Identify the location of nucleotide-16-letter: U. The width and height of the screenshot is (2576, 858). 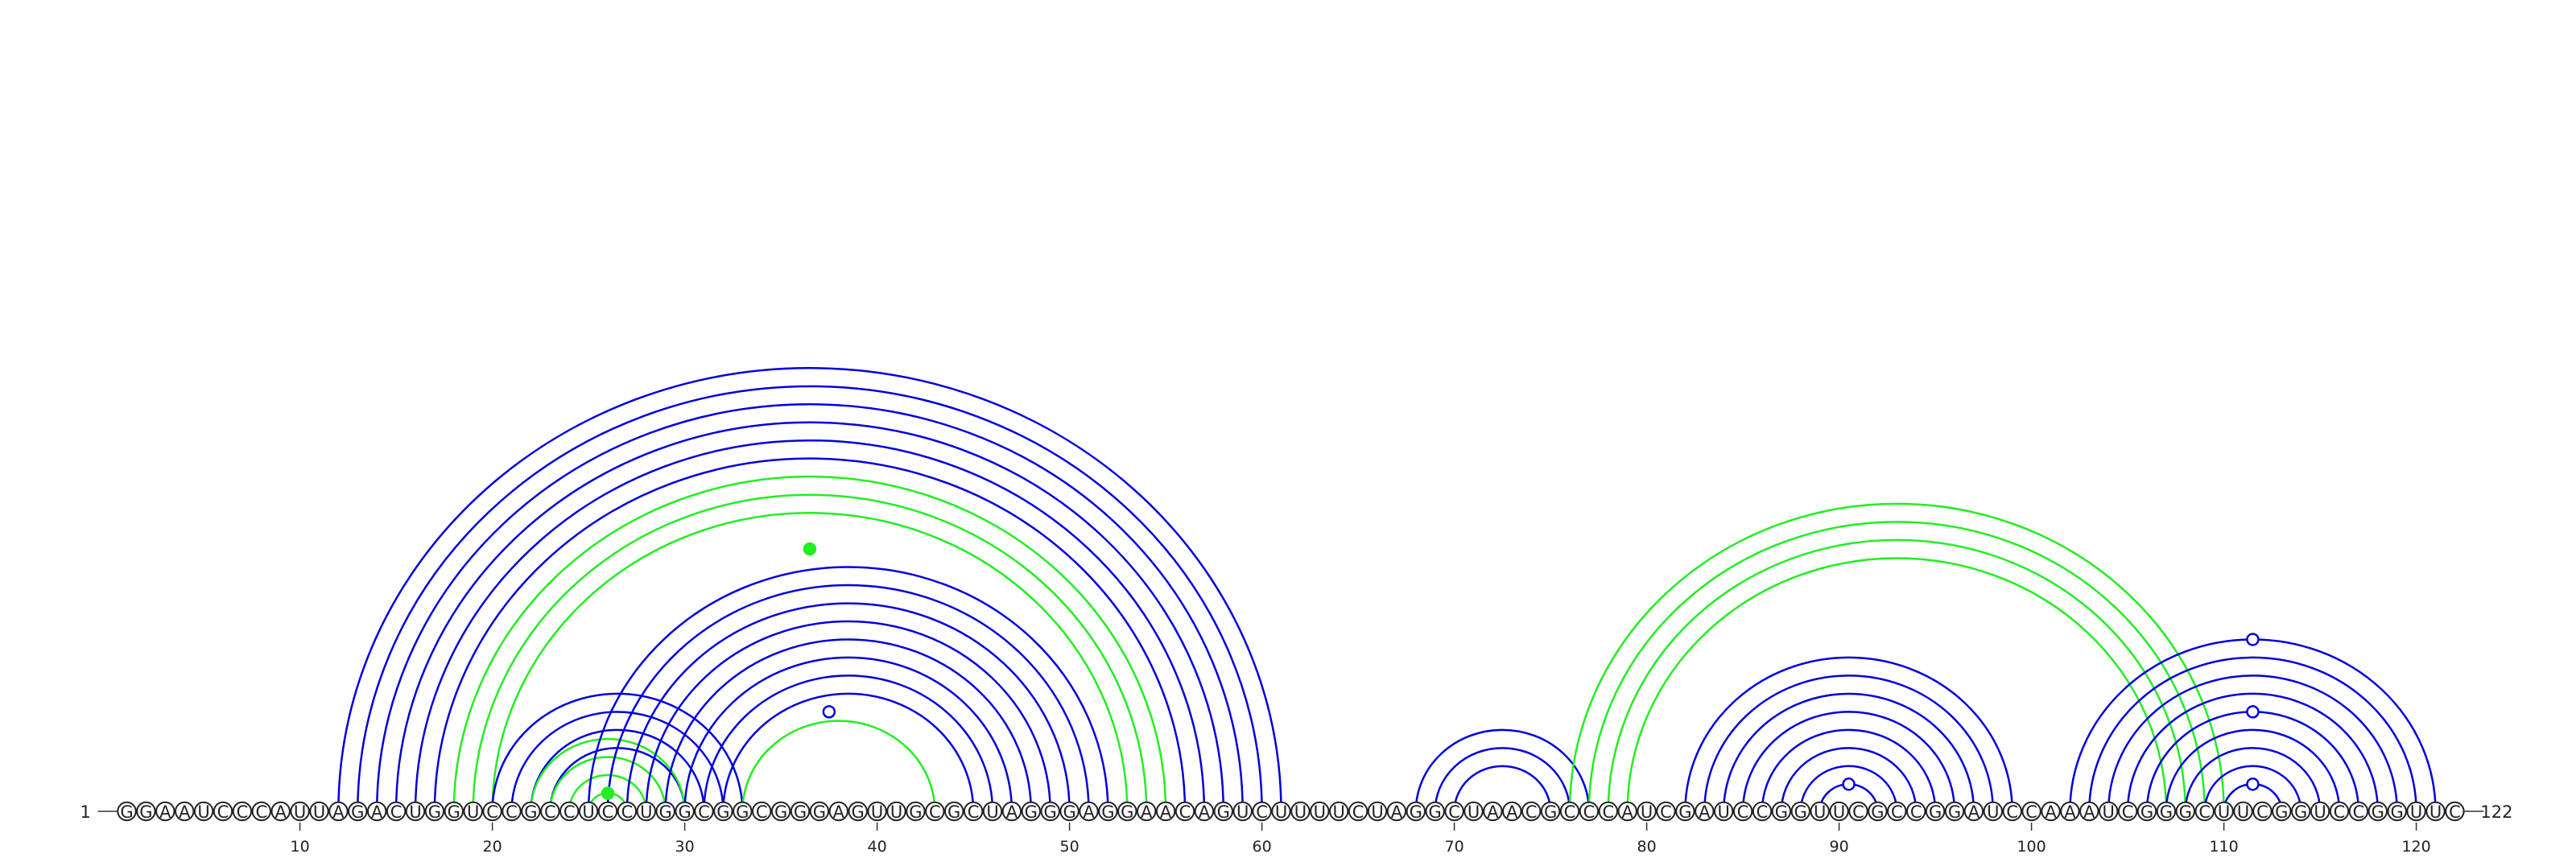
(415, 812).